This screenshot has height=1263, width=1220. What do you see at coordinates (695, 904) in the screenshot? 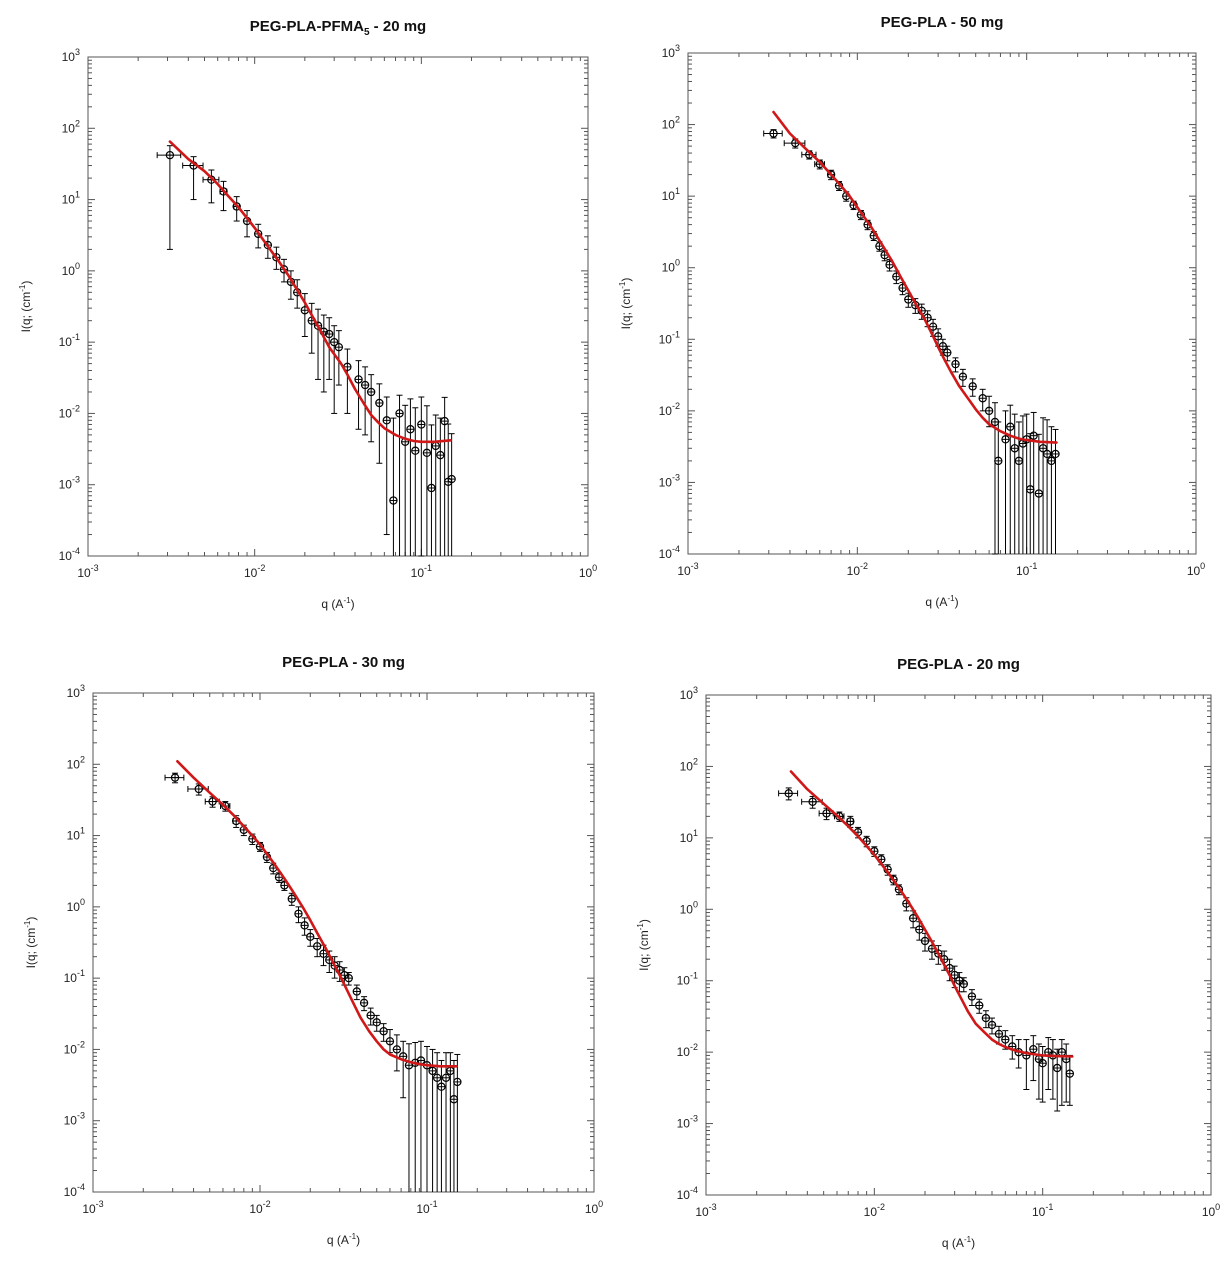
I see `y-tick-exponent: 0` at bounding box center [695, 904].